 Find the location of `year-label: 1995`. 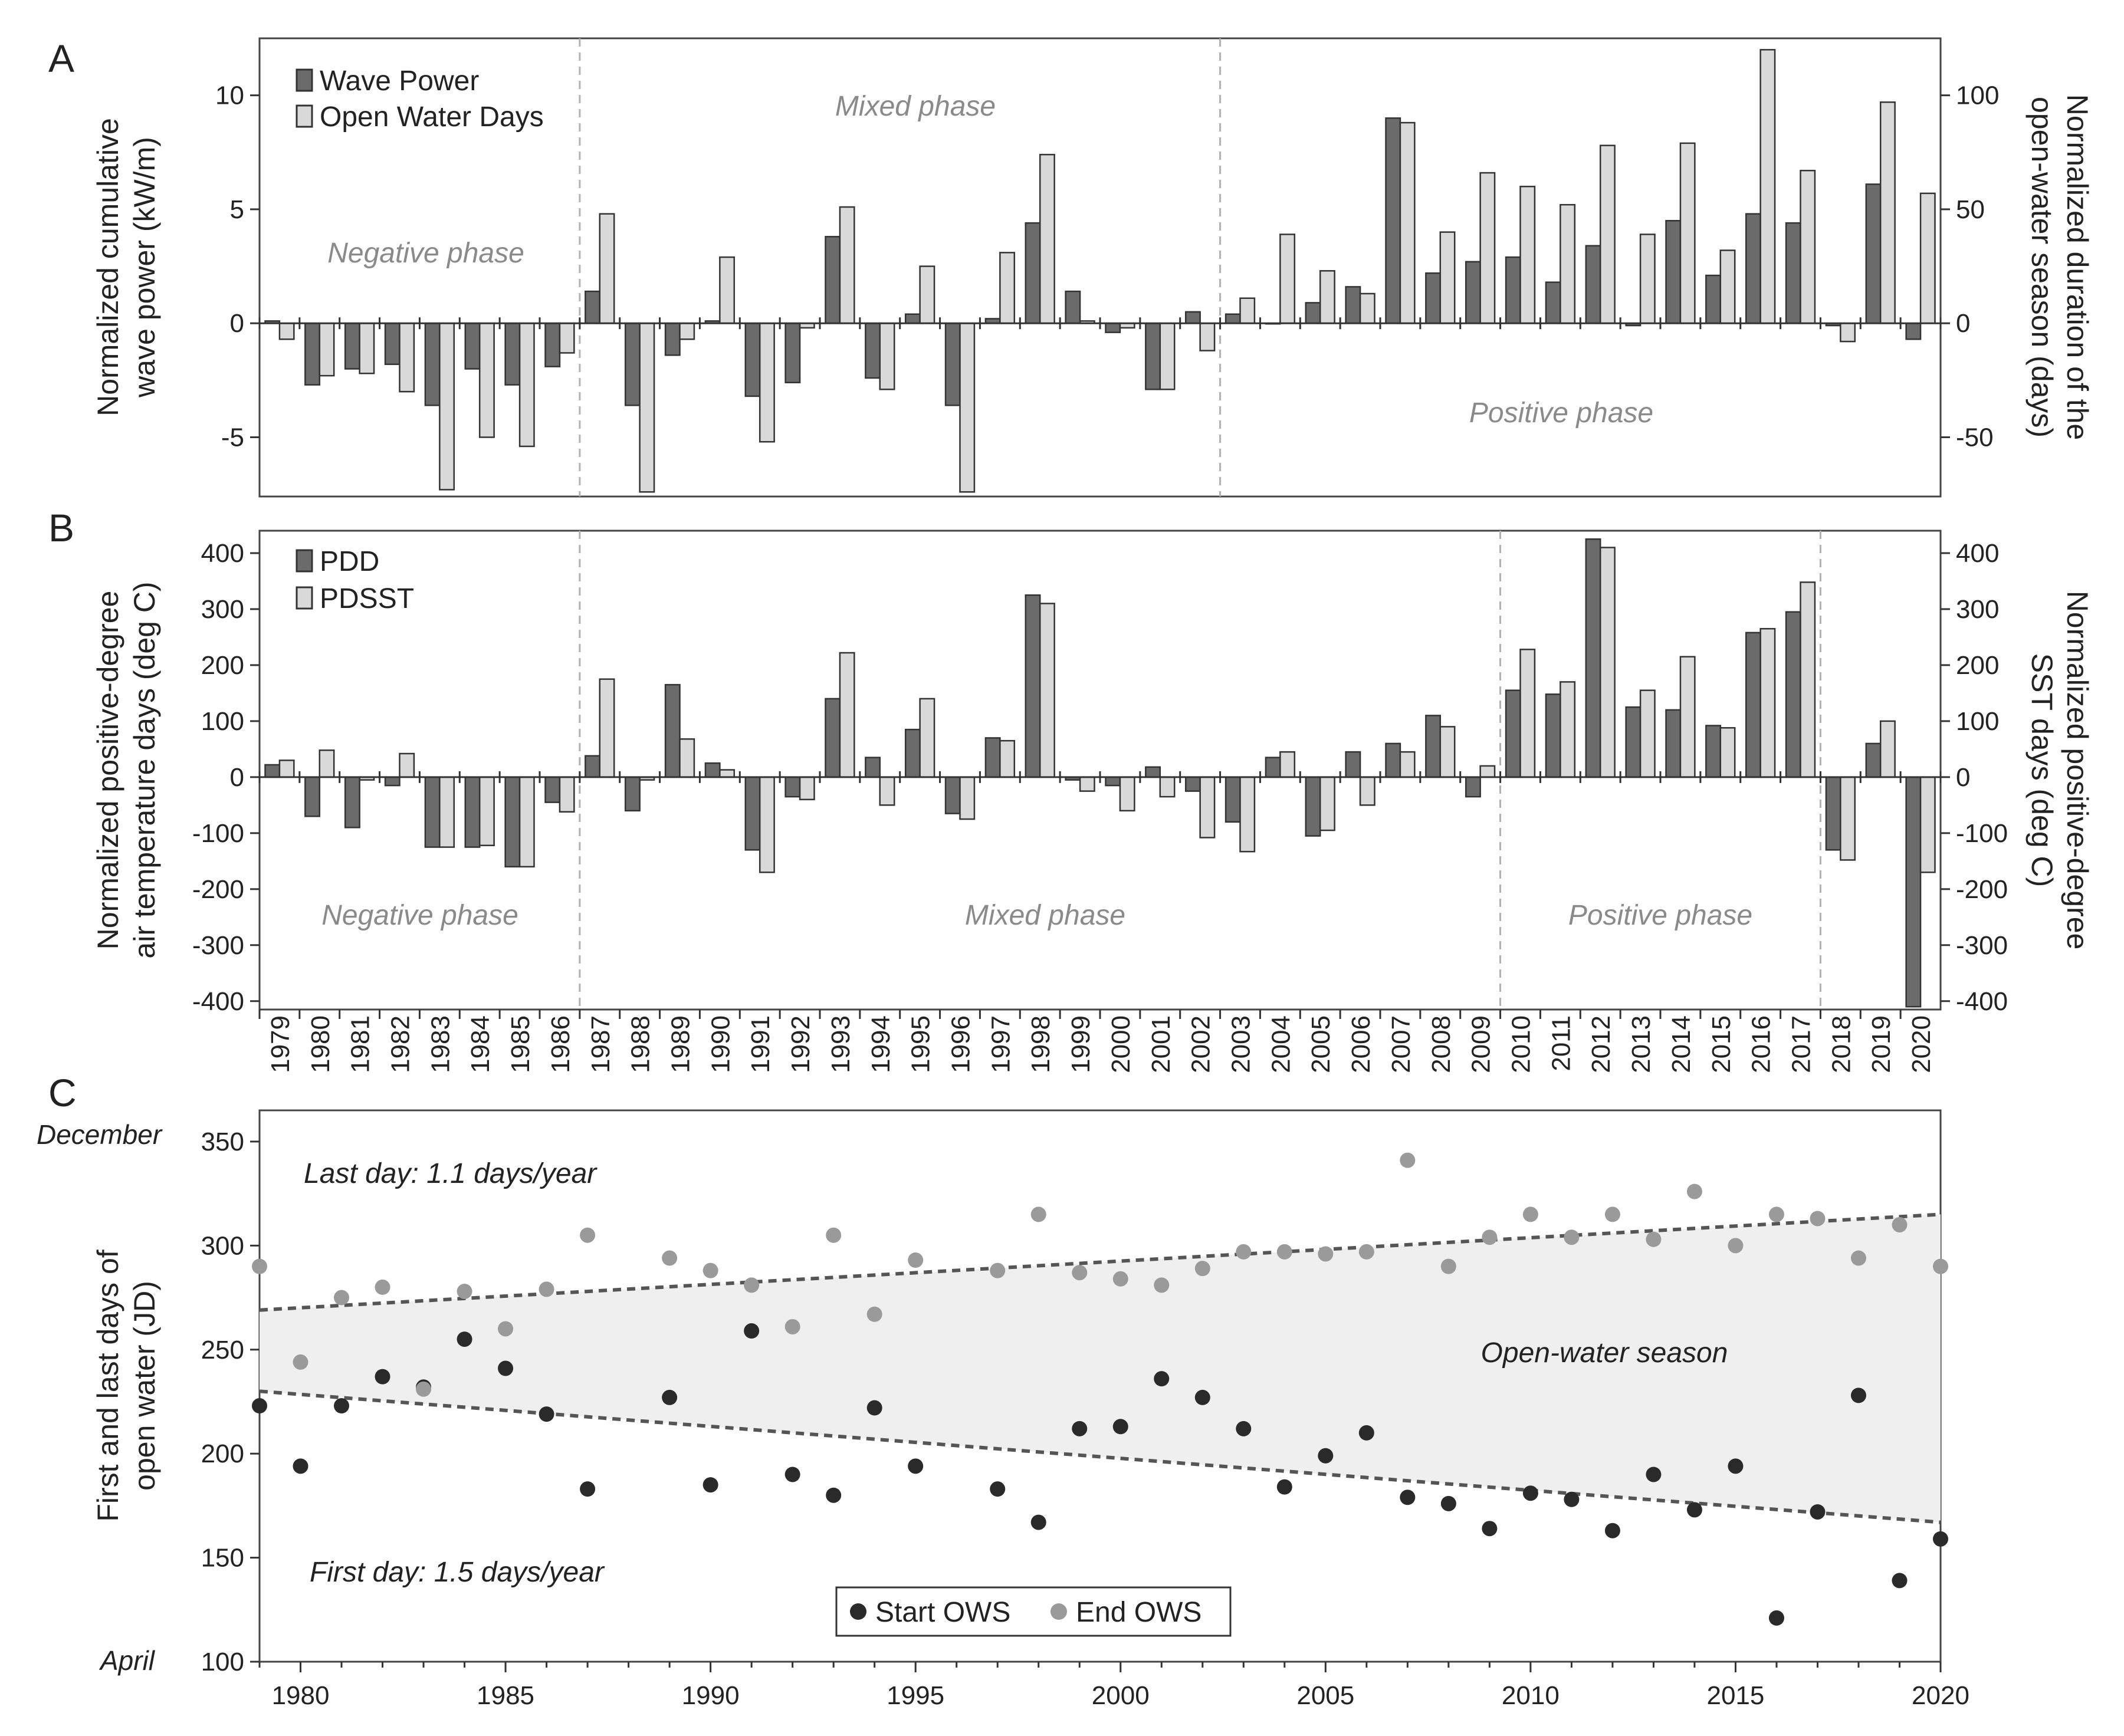

year-label: 1995 is located at coordinates (921, 1044).